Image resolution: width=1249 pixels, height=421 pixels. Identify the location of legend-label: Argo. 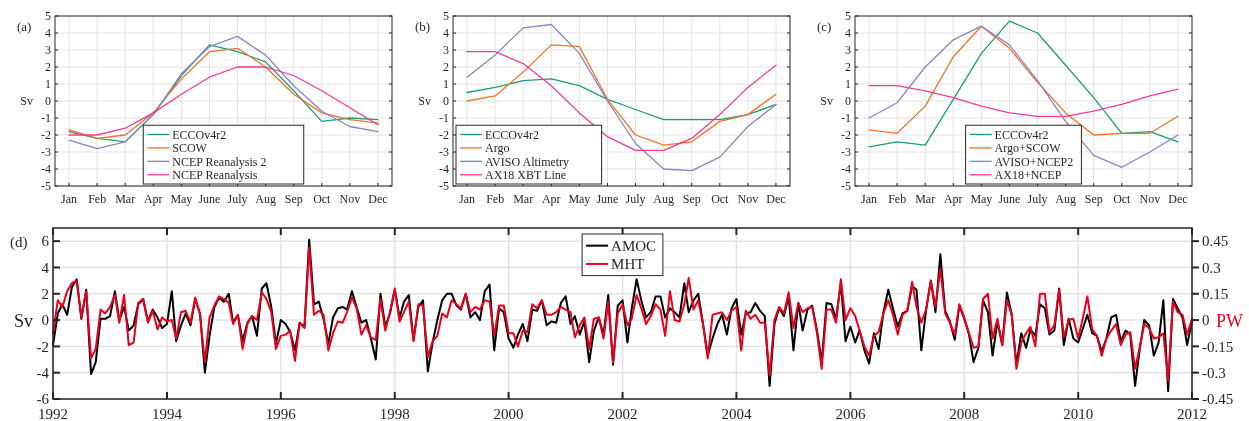
(497, 148).